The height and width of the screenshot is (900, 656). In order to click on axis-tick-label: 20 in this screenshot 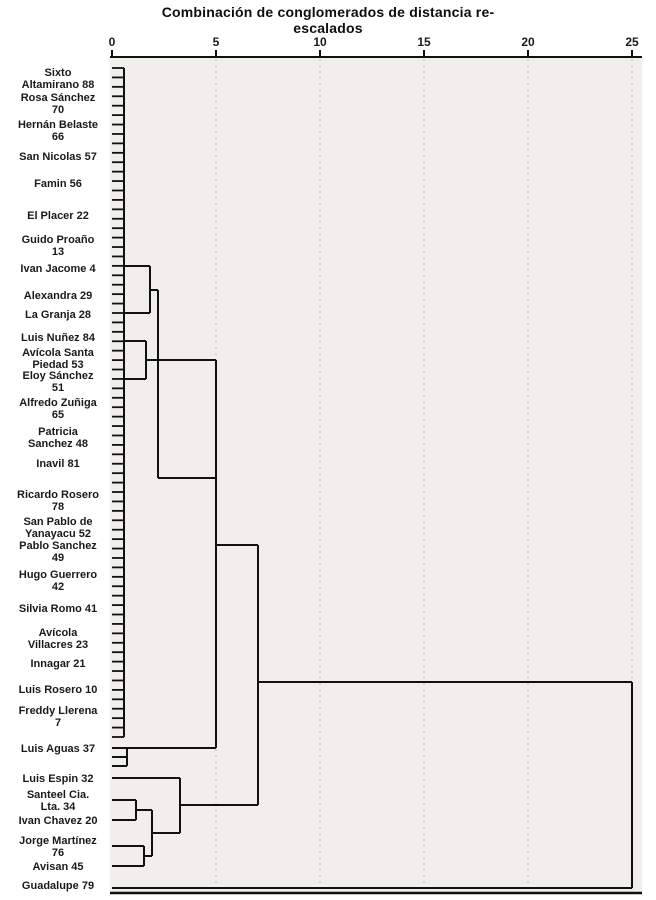, I will do `click(528, 42)`.